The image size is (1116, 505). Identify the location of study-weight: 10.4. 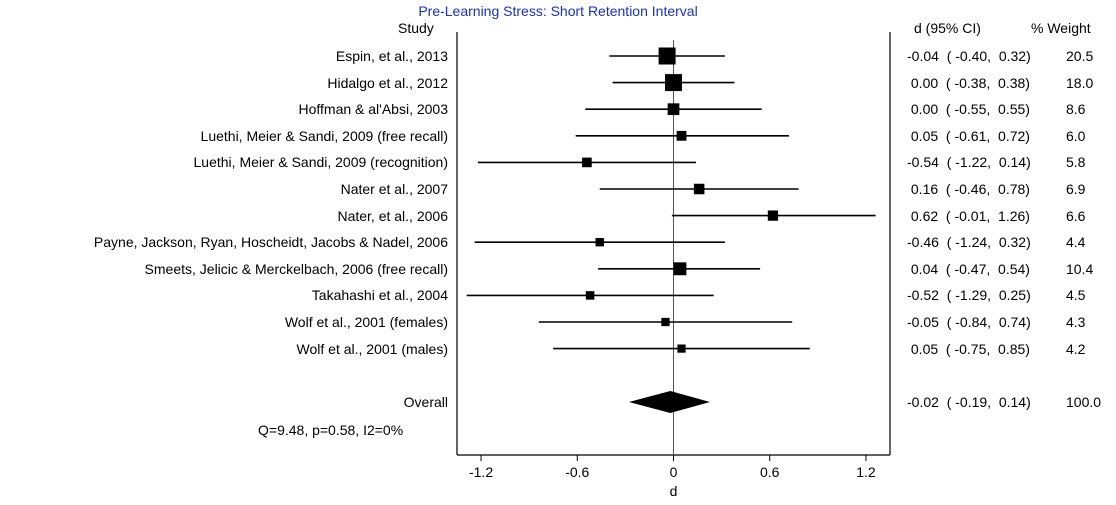
(1080, 268).